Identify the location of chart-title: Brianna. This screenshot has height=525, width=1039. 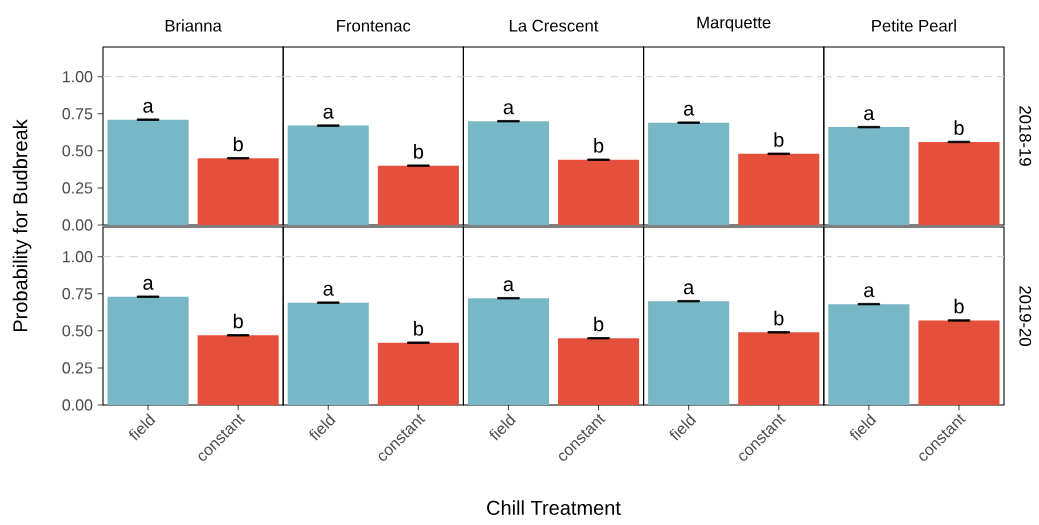
(193, 25).